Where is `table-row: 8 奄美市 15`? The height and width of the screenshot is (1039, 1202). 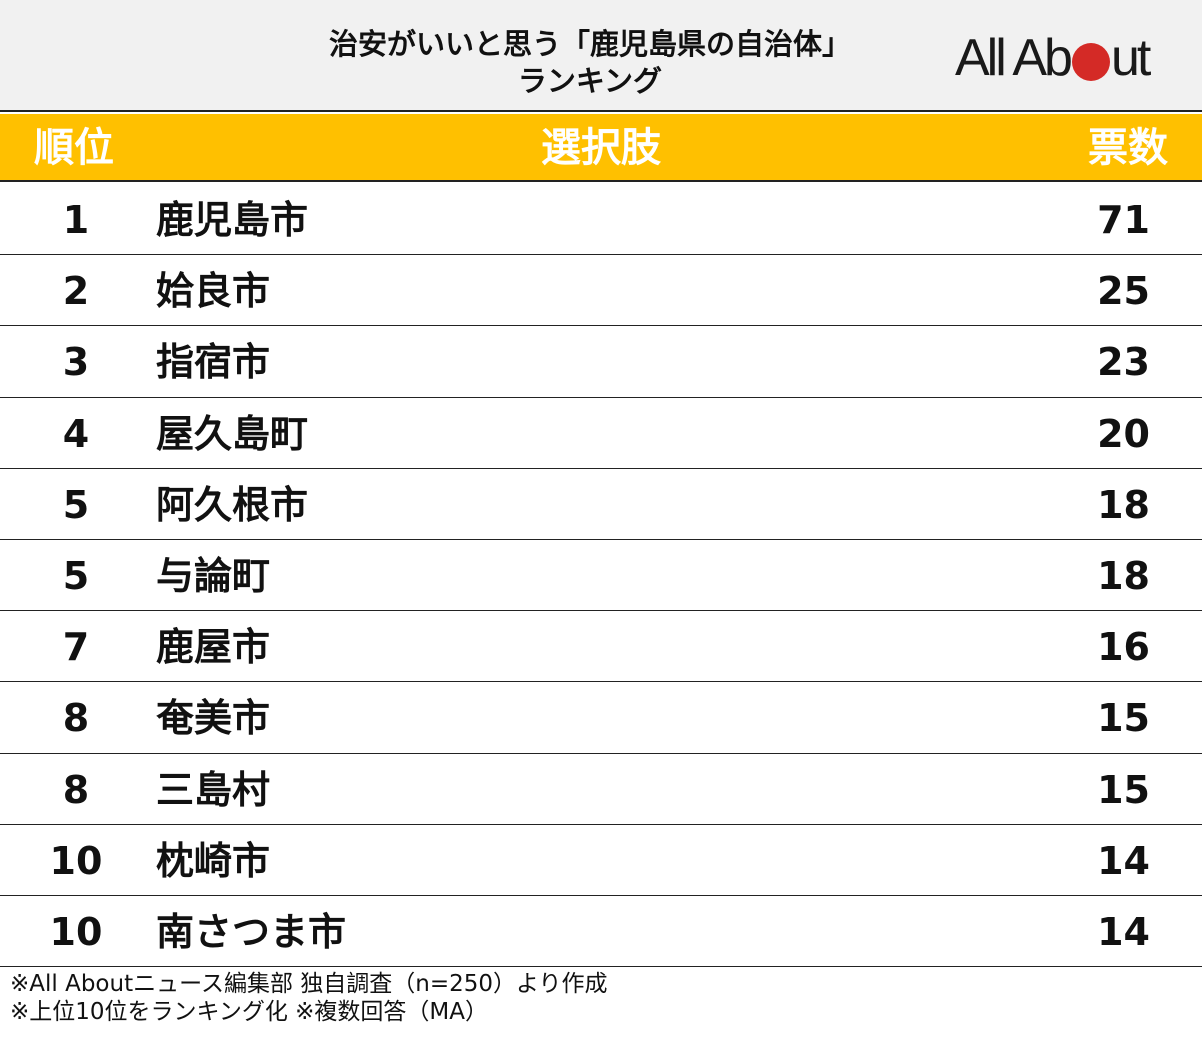 table-row: 8 奄美市 15 is located at coordinates (601, 718).